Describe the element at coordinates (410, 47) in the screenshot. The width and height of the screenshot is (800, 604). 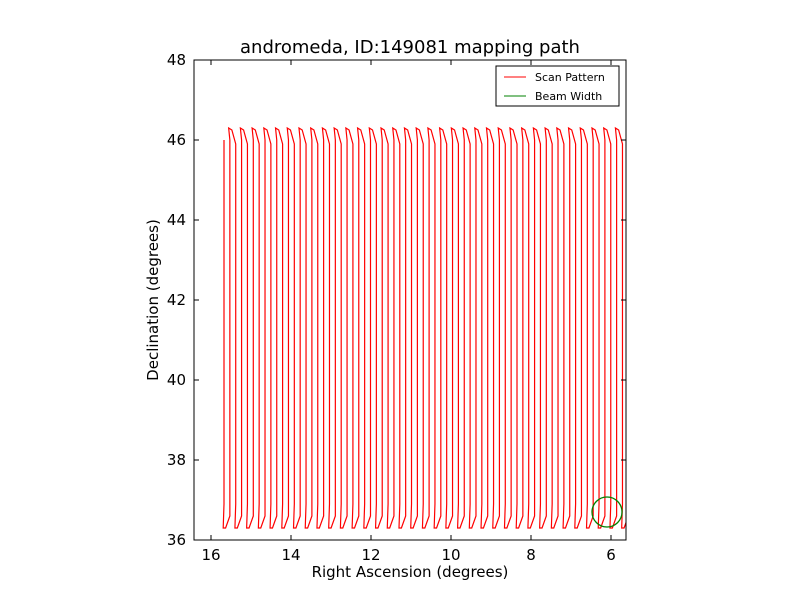
I see `chart-title: andromeda, ID:149081 mapping path` at that location.